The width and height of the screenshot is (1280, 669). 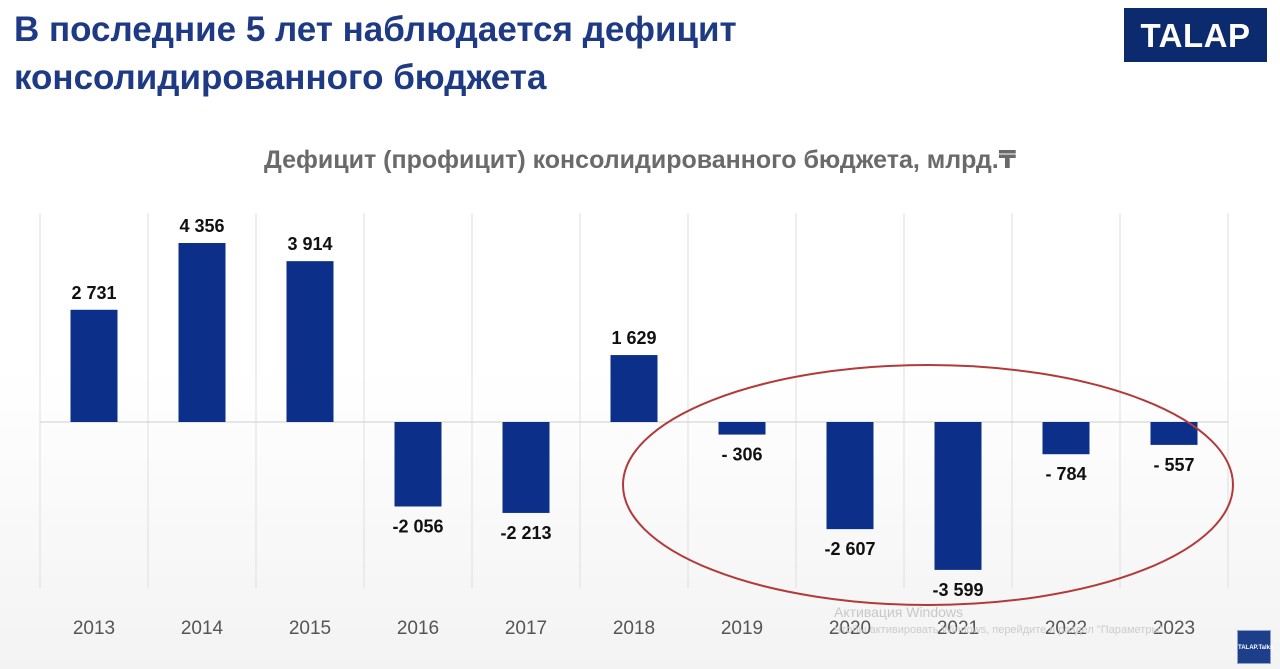 I want to click on x-tick-2020: 2020, so click(x=850, y=628).